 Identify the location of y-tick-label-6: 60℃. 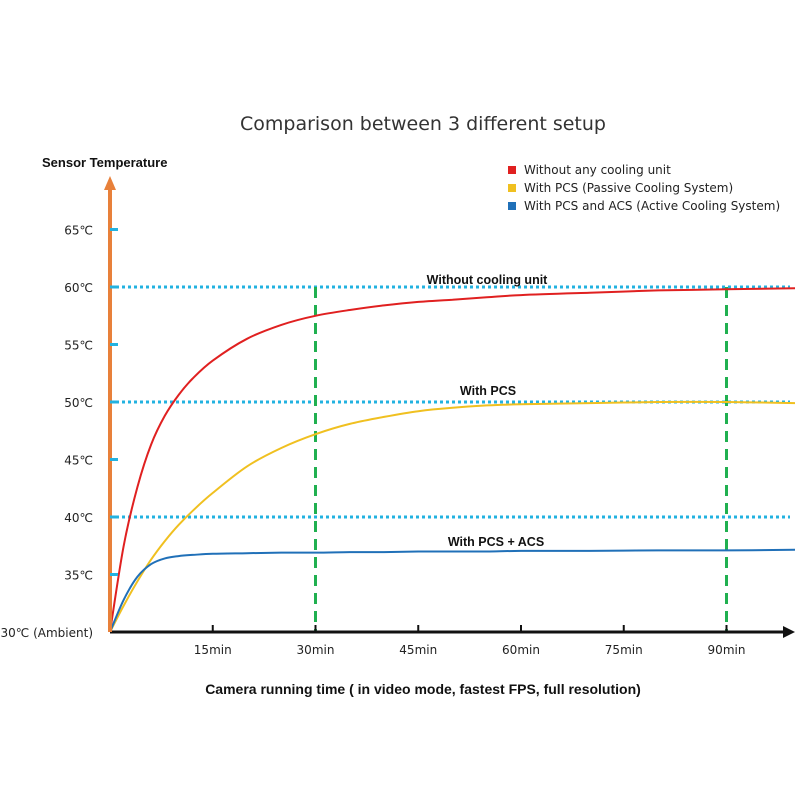
(78, 288).